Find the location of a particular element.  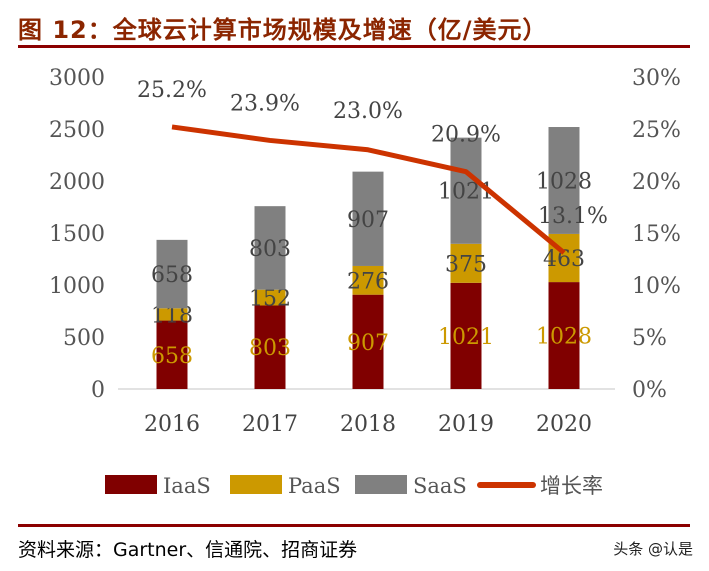

source-note: 资料来源：Gartner、信通院、招商证券 is located at coordinates (188, 550).